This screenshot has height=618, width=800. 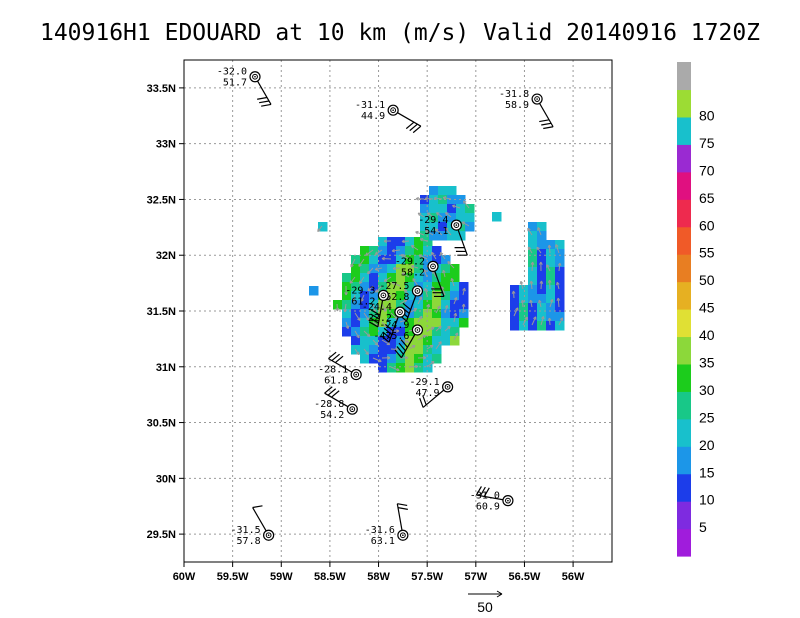 What do you see at coordinates (340, 369) in the screenshot?
I see `dropsonde: -28.161.8` at bounding box center [340, 369].